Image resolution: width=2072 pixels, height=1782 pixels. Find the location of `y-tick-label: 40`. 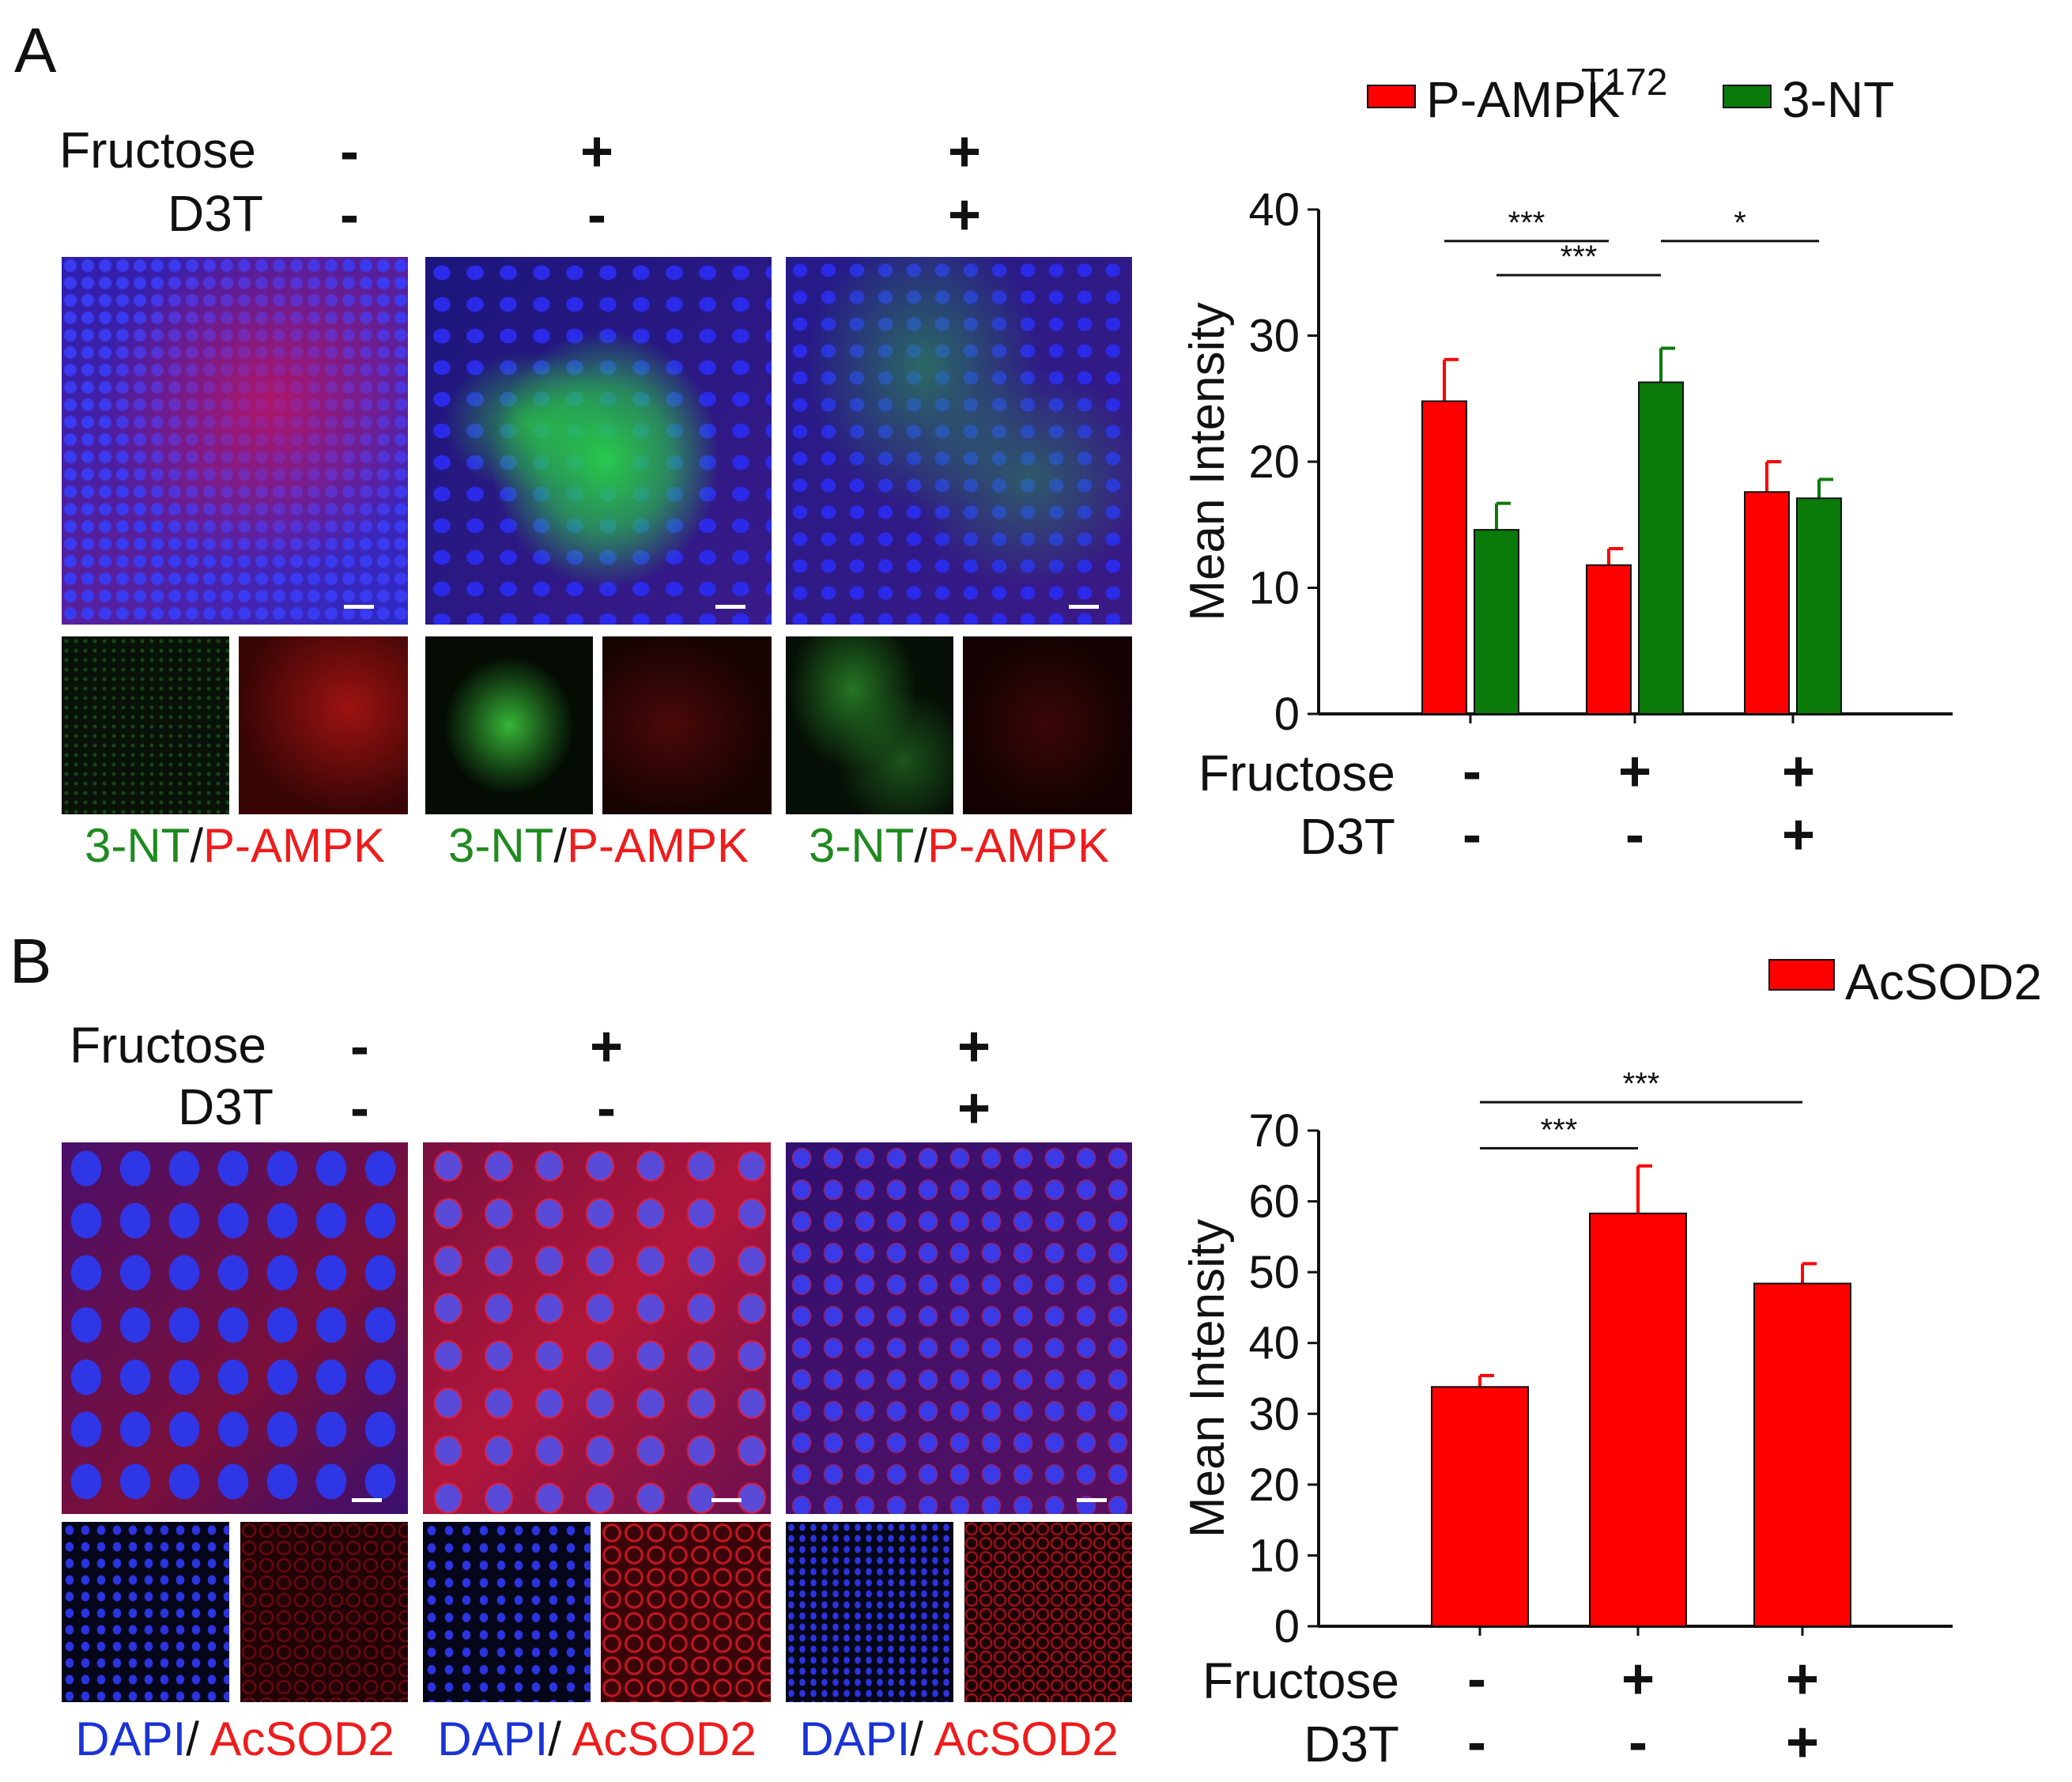

y-tick-label: 40 is located at coordinates (1274, 1343).